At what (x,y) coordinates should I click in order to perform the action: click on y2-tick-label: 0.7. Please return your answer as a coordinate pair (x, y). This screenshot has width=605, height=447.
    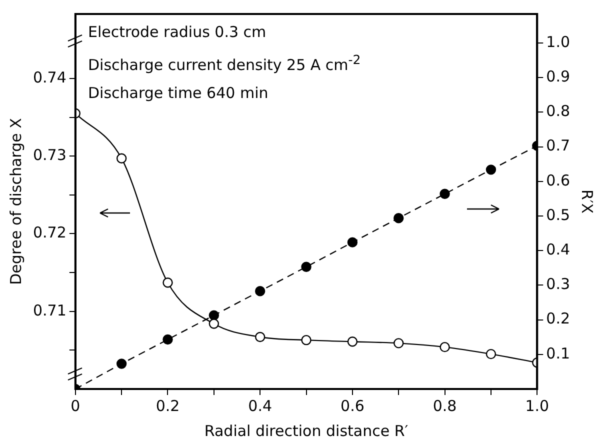
    Looking at the image, I should click on (558, 145).